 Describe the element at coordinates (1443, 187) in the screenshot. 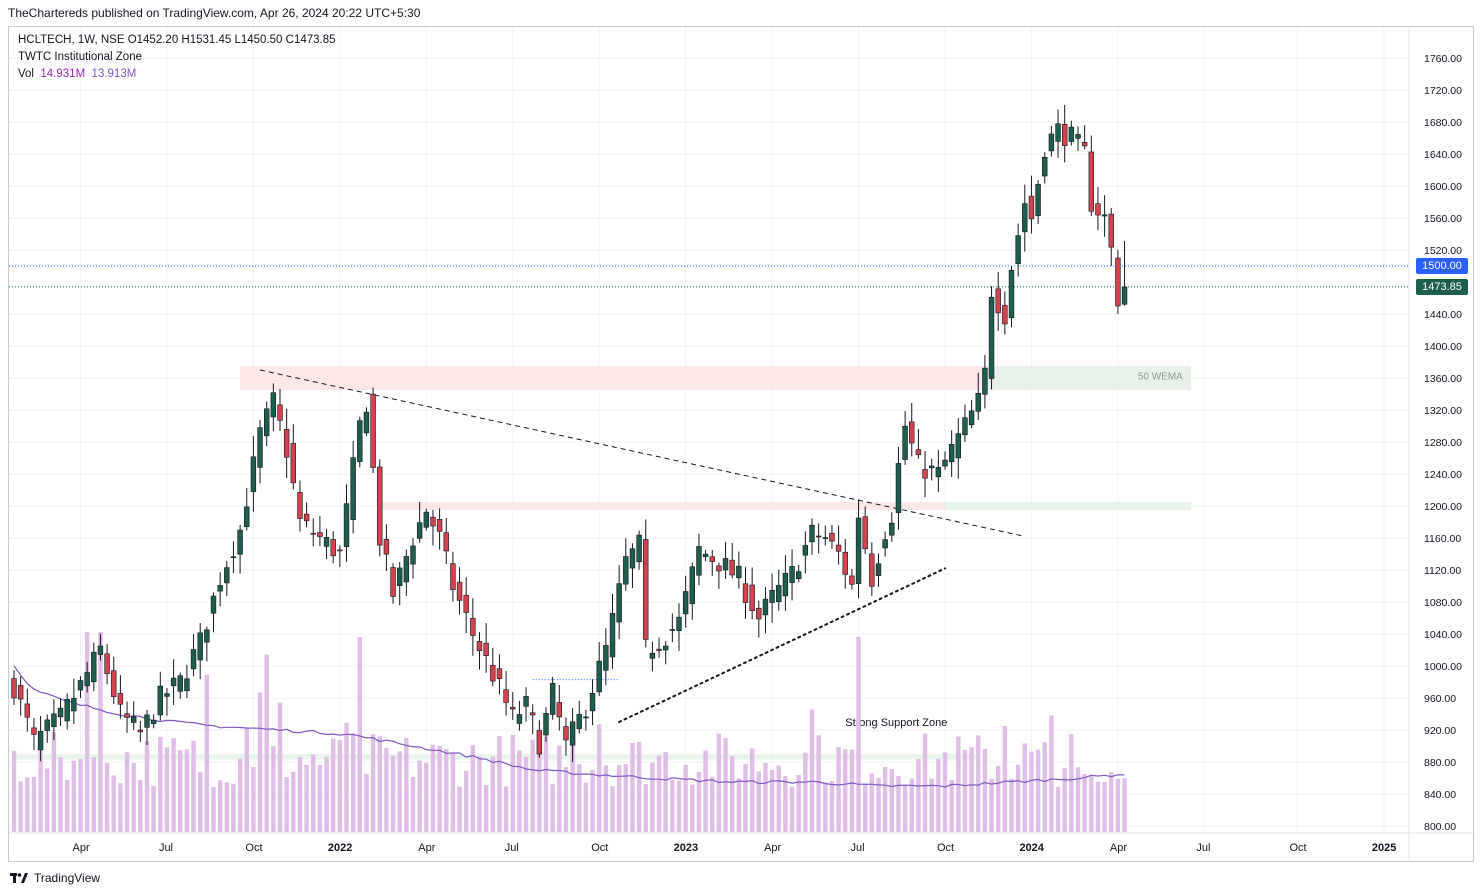

I see `price-tick-label: 1600.00` at that location.